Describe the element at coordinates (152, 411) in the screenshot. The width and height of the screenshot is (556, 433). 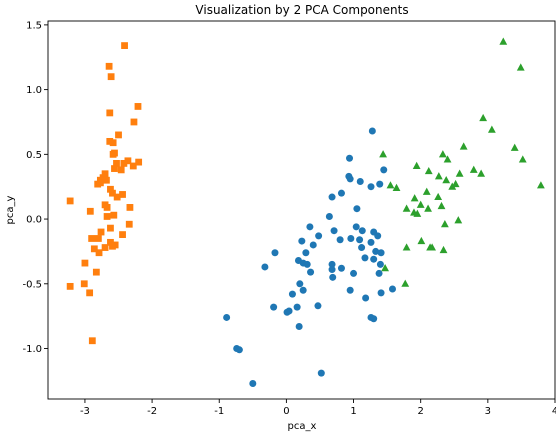
I see `x-tick-label: -2` at that location.